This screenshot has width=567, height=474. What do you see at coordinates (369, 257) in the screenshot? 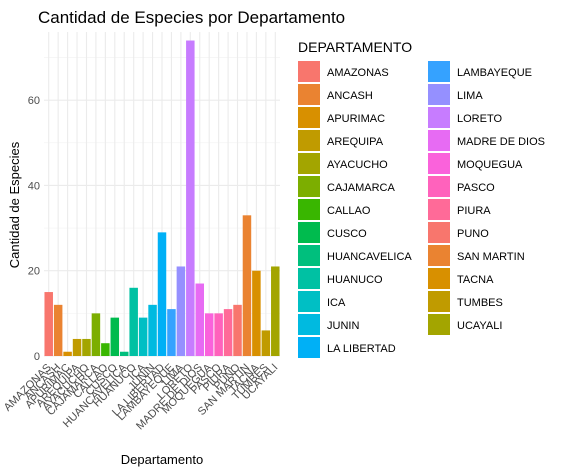
I see `legend-label: HUANCAVELICA` at bounding box center [369, 257].